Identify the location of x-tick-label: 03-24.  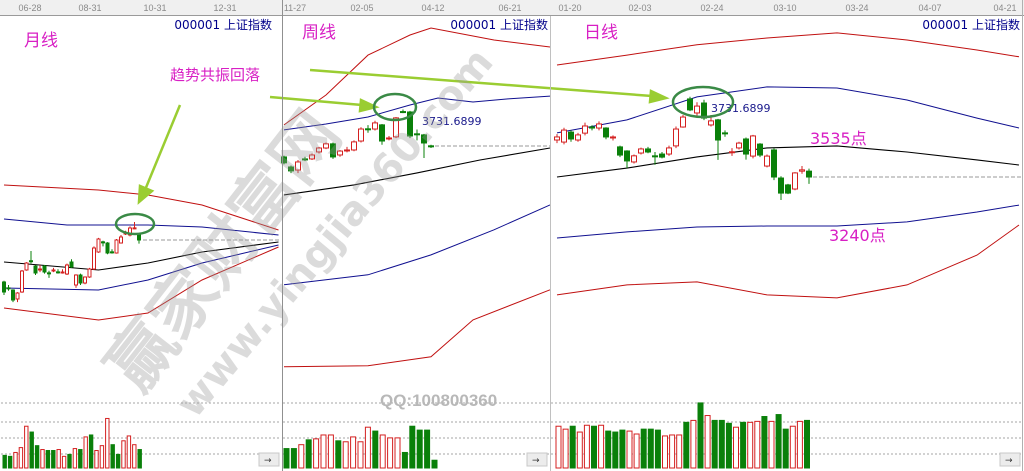
(856, 8).